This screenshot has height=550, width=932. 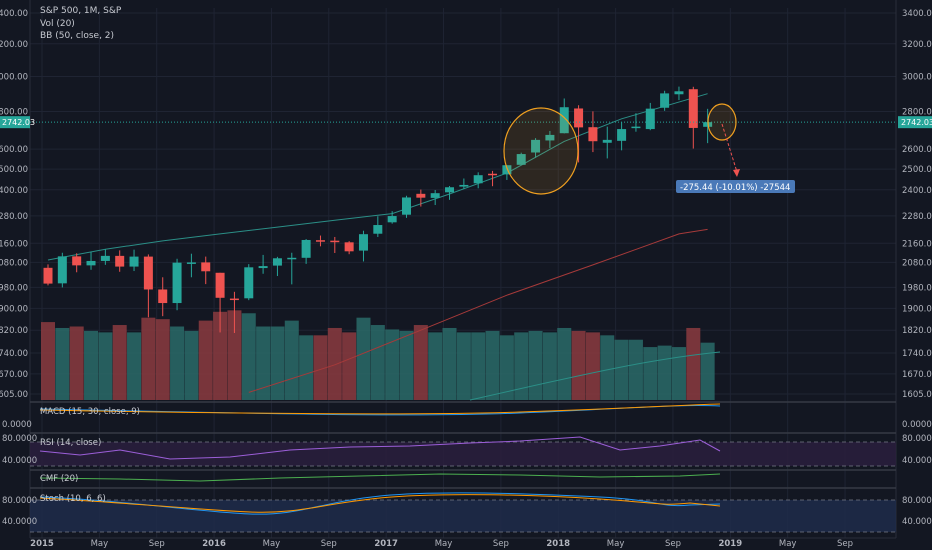 What do you see at coordinates (386, 544) in the screenshot?
I see `time-axis-tick-label: 2017` at bounding box center [386, 544].